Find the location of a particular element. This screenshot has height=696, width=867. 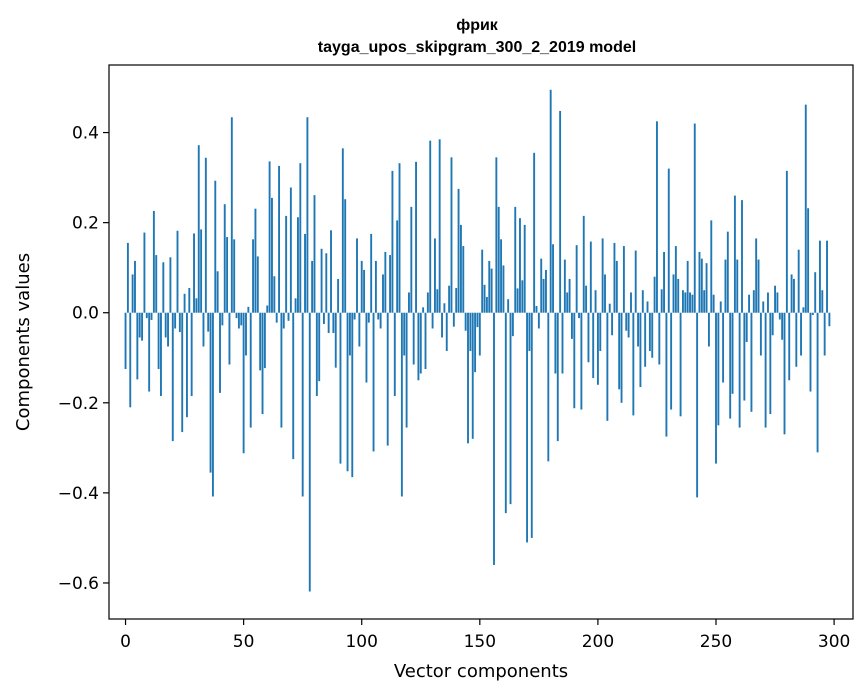

y-tick-label: −0.6 is located at coordinates (78, 584).